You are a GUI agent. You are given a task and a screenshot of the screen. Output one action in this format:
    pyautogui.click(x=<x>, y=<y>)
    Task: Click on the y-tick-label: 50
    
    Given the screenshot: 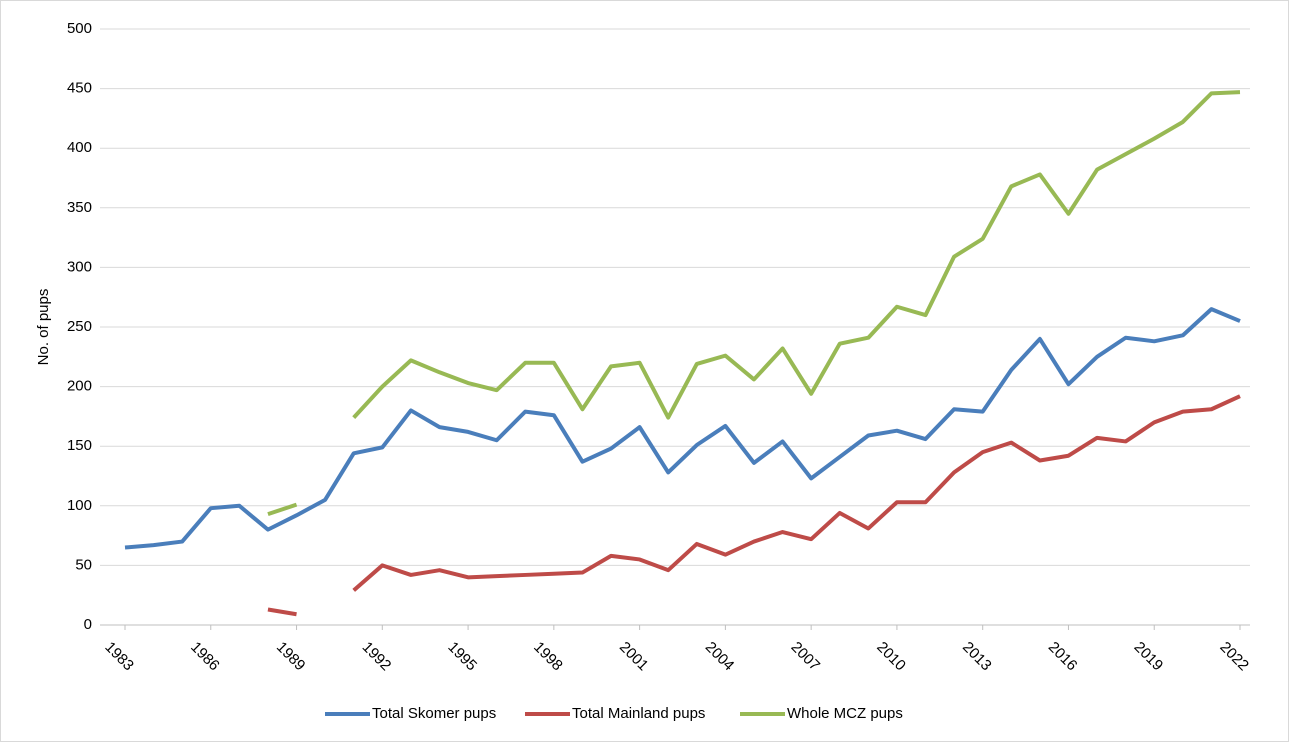 What is the action you would take?
    pyautogui.click(x=83, y=564)
    